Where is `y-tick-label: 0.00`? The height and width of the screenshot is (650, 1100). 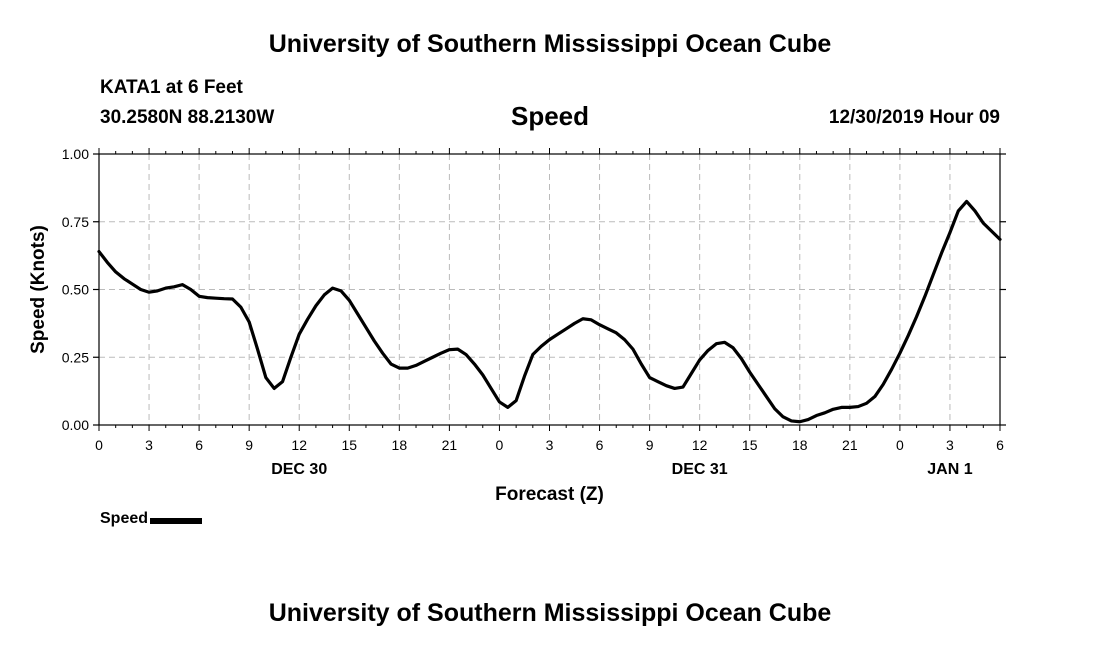 y-tick-label: 0.00 is located at coordinates (75, 425).